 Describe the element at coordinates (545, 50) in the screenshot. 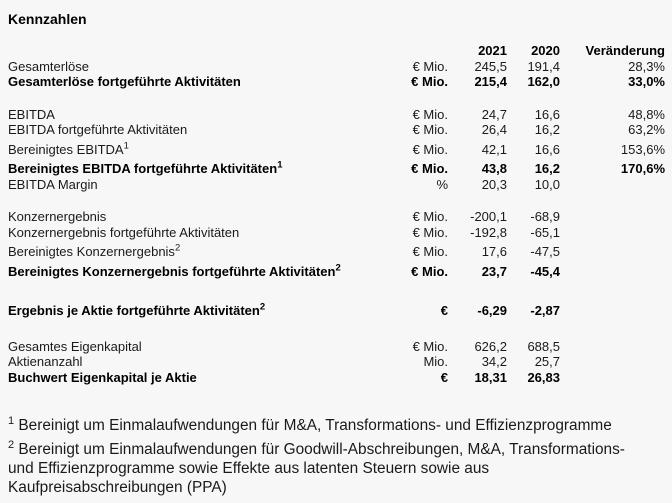

I see `column-header-2020: 2020` at that location.